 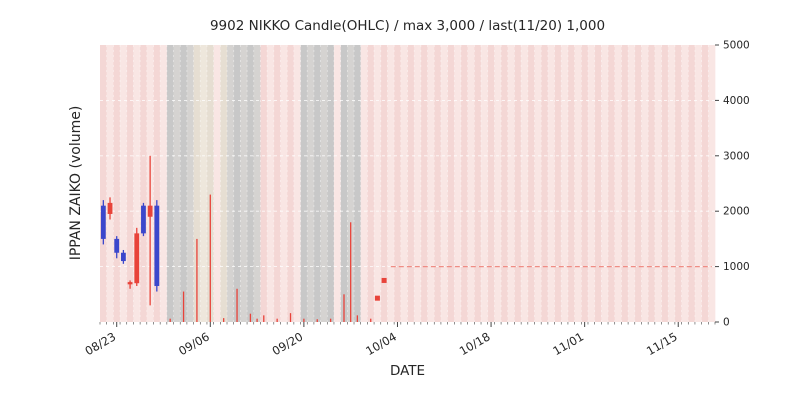 I want to click on x-tick-label: 11/01, so click(x=568, y=343).